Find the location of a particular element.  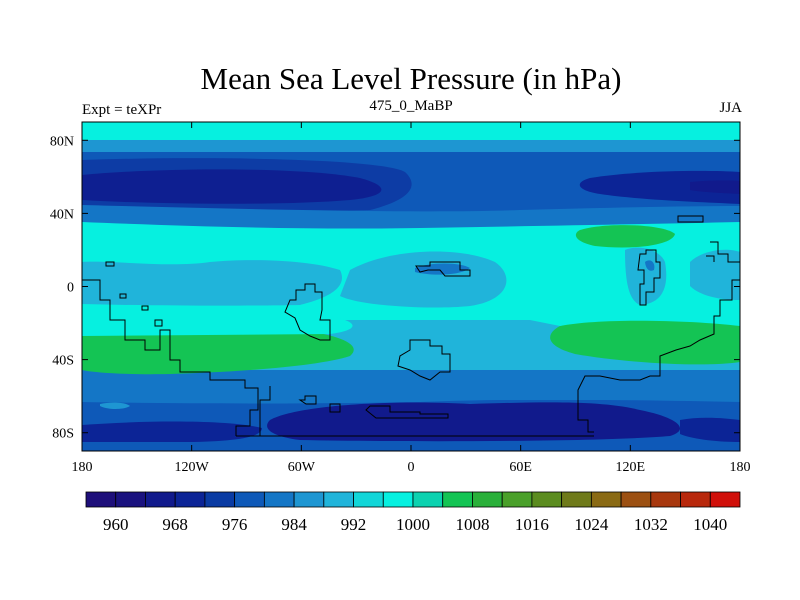

arabia-outline is located at coordinates (443, 269).